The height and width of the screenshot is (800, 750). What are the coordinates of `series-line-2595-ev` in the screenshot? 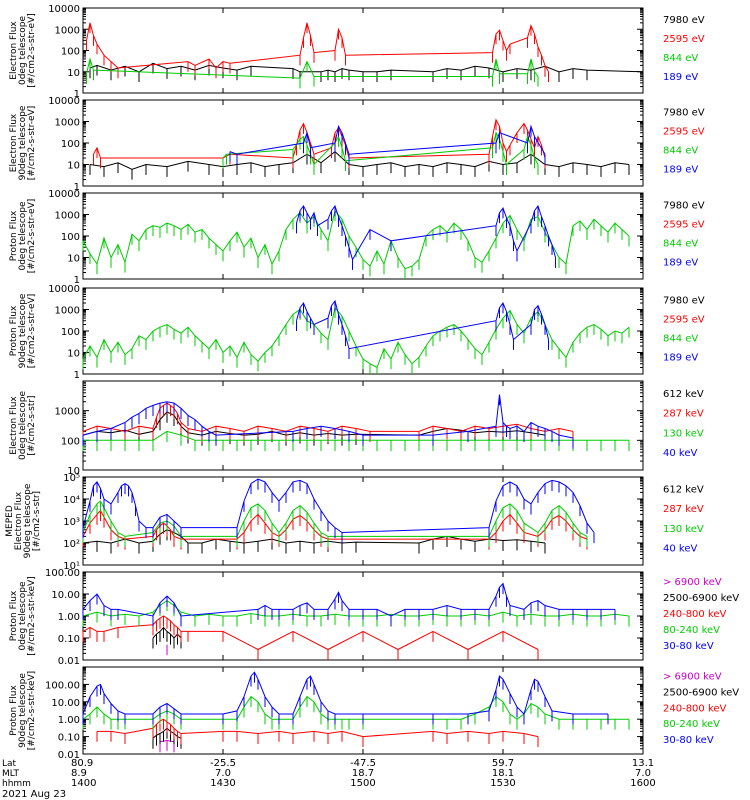 It's located at (317, 47).